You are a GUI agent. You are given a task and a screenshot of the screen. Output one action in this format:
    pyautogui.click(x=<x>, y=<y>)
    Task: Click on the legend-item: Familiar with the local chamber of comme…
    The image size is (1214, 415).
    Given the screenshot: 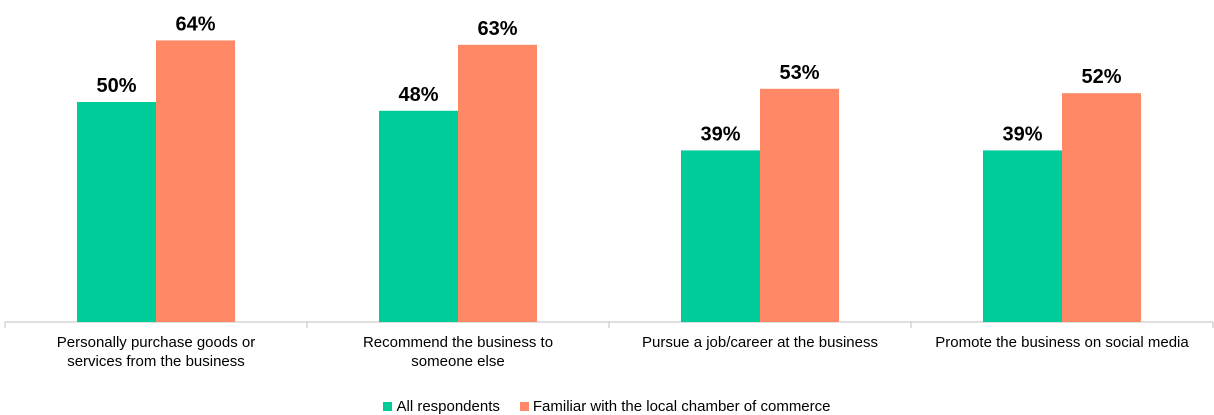 What is the action you would take?
    pyautogui.click(x=675, y=406)
    